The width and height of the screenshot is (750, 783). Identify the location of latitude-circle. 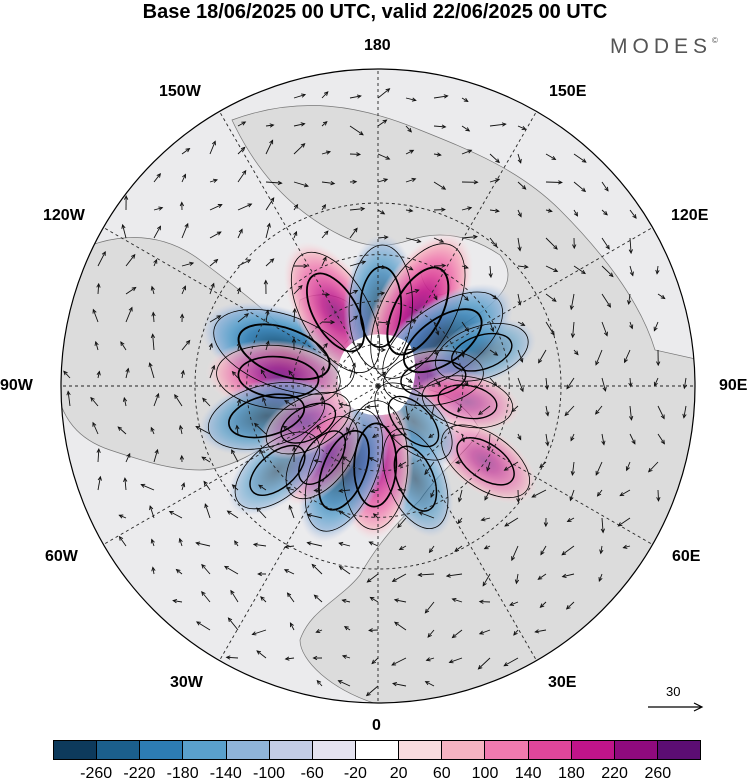
(378, 386).